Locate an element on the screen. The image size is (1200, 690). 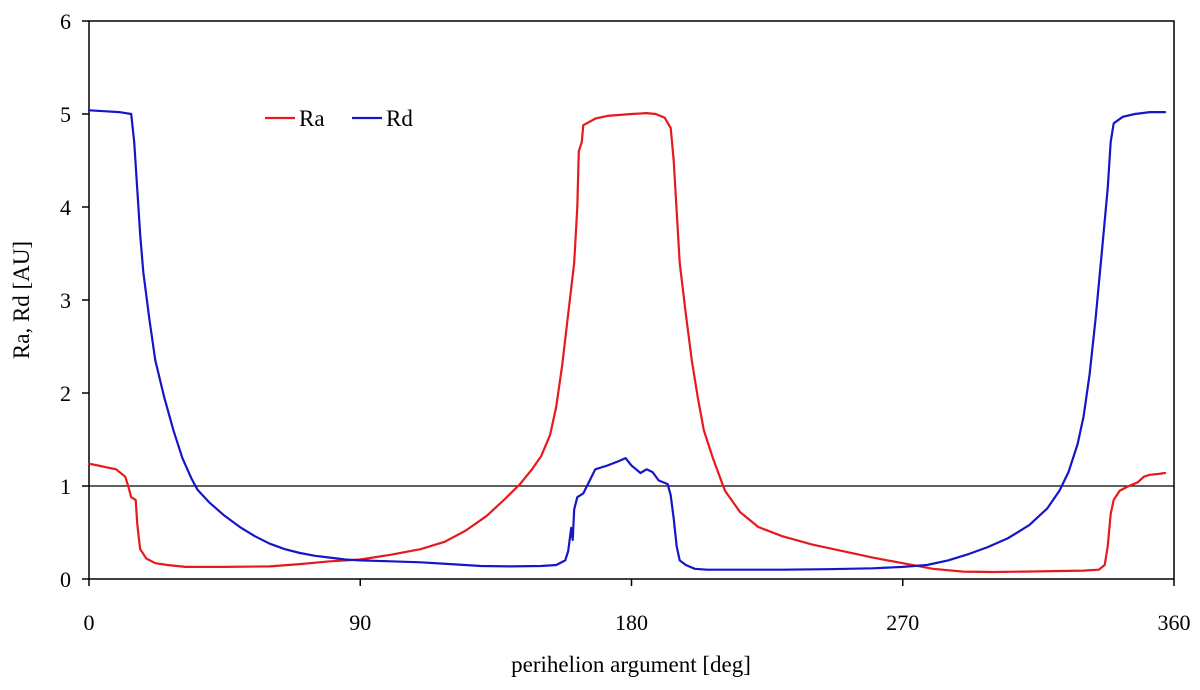
y-tick-label: 1 is located at coordinates (65, 486).